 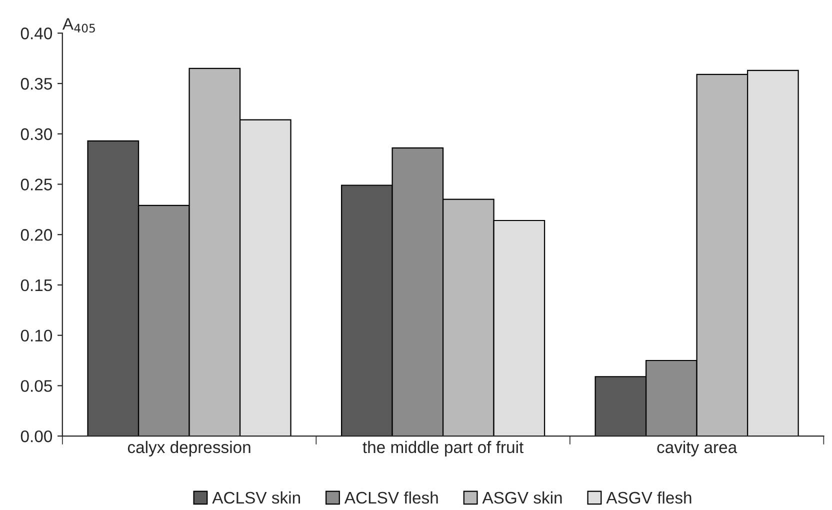 I want to click on legend-label: ASGV skin, so click(x=522, y=497).